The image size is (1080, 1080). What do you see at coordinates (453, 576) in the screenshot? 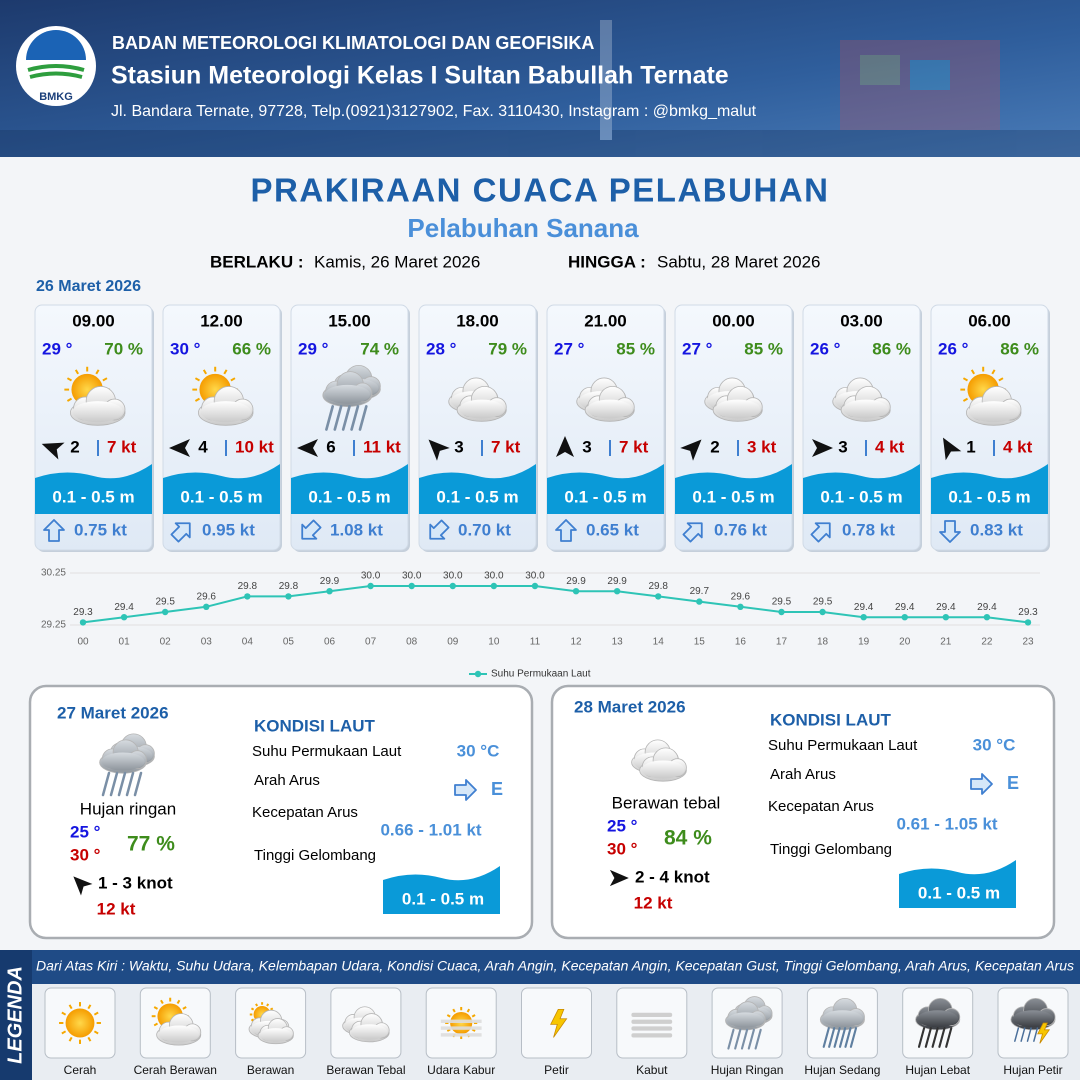
I see `data-label: 30.0` at bounding box center [453, 576].